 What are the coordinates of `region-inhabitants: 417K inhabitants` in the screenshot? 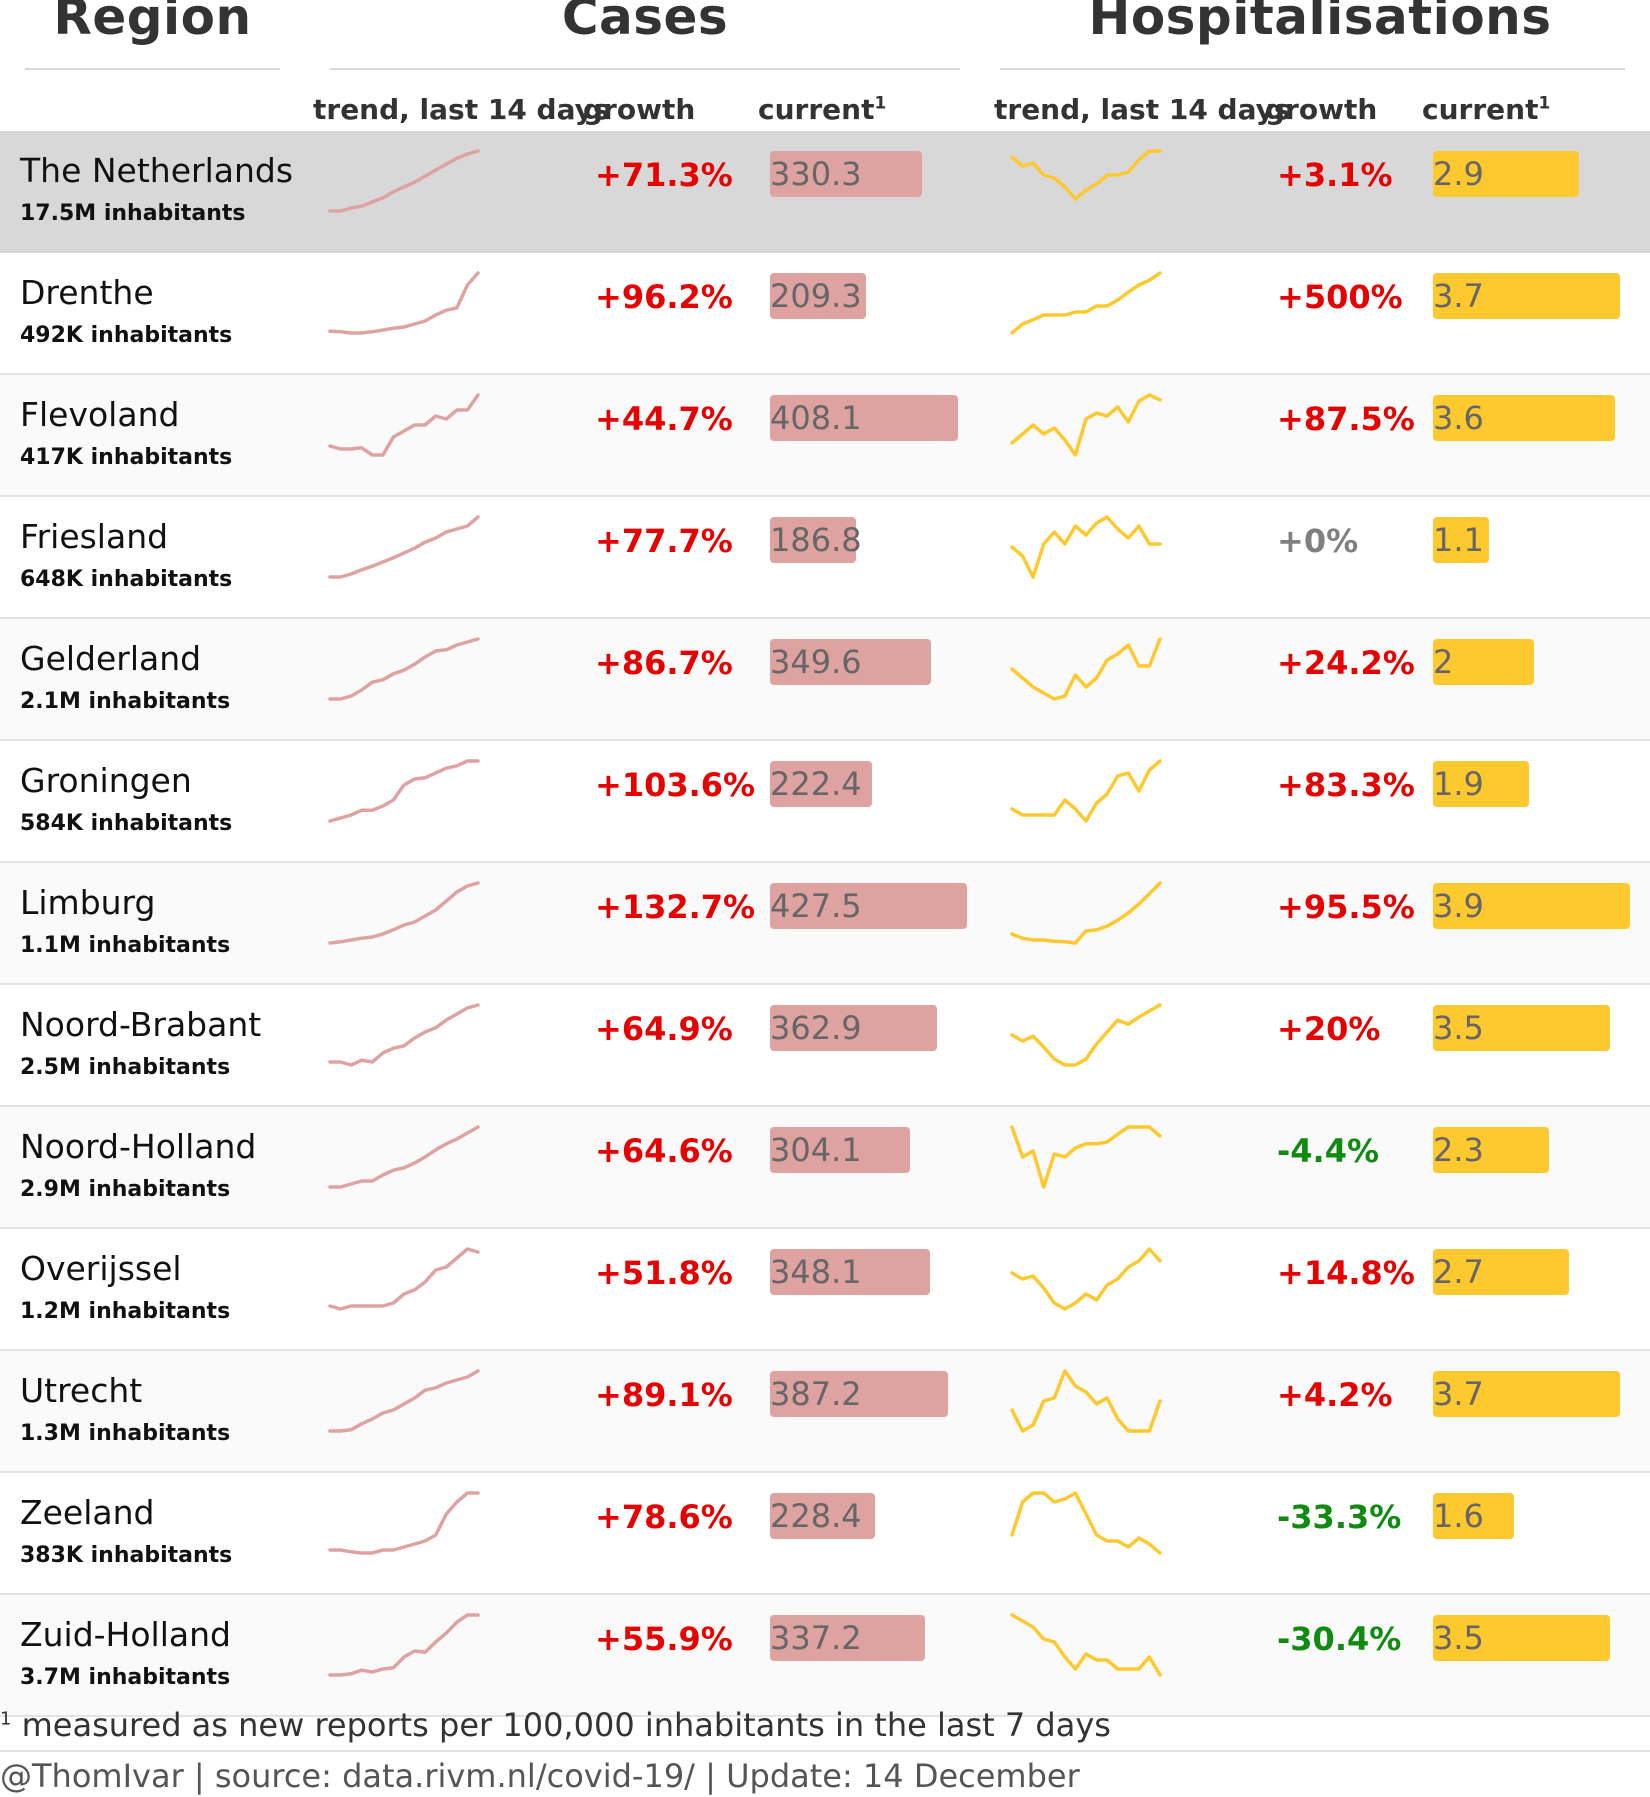 It's located at (126, 457).